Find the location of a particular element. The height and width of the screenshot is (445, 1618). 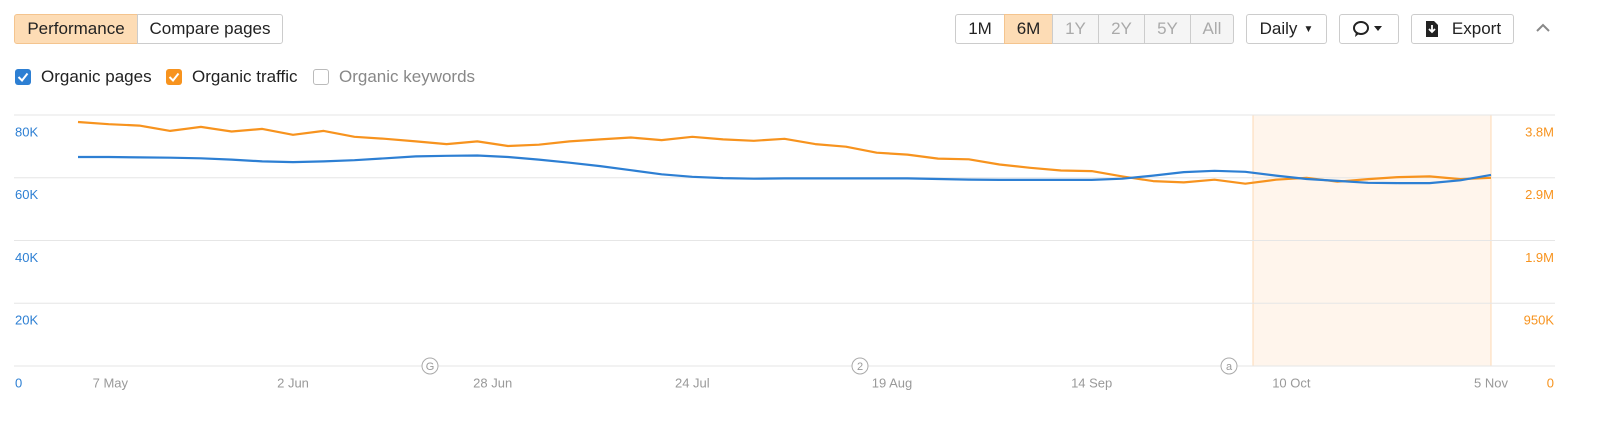

interval-dropdown: Daily ▼ is located at coordinates (1286, 29).